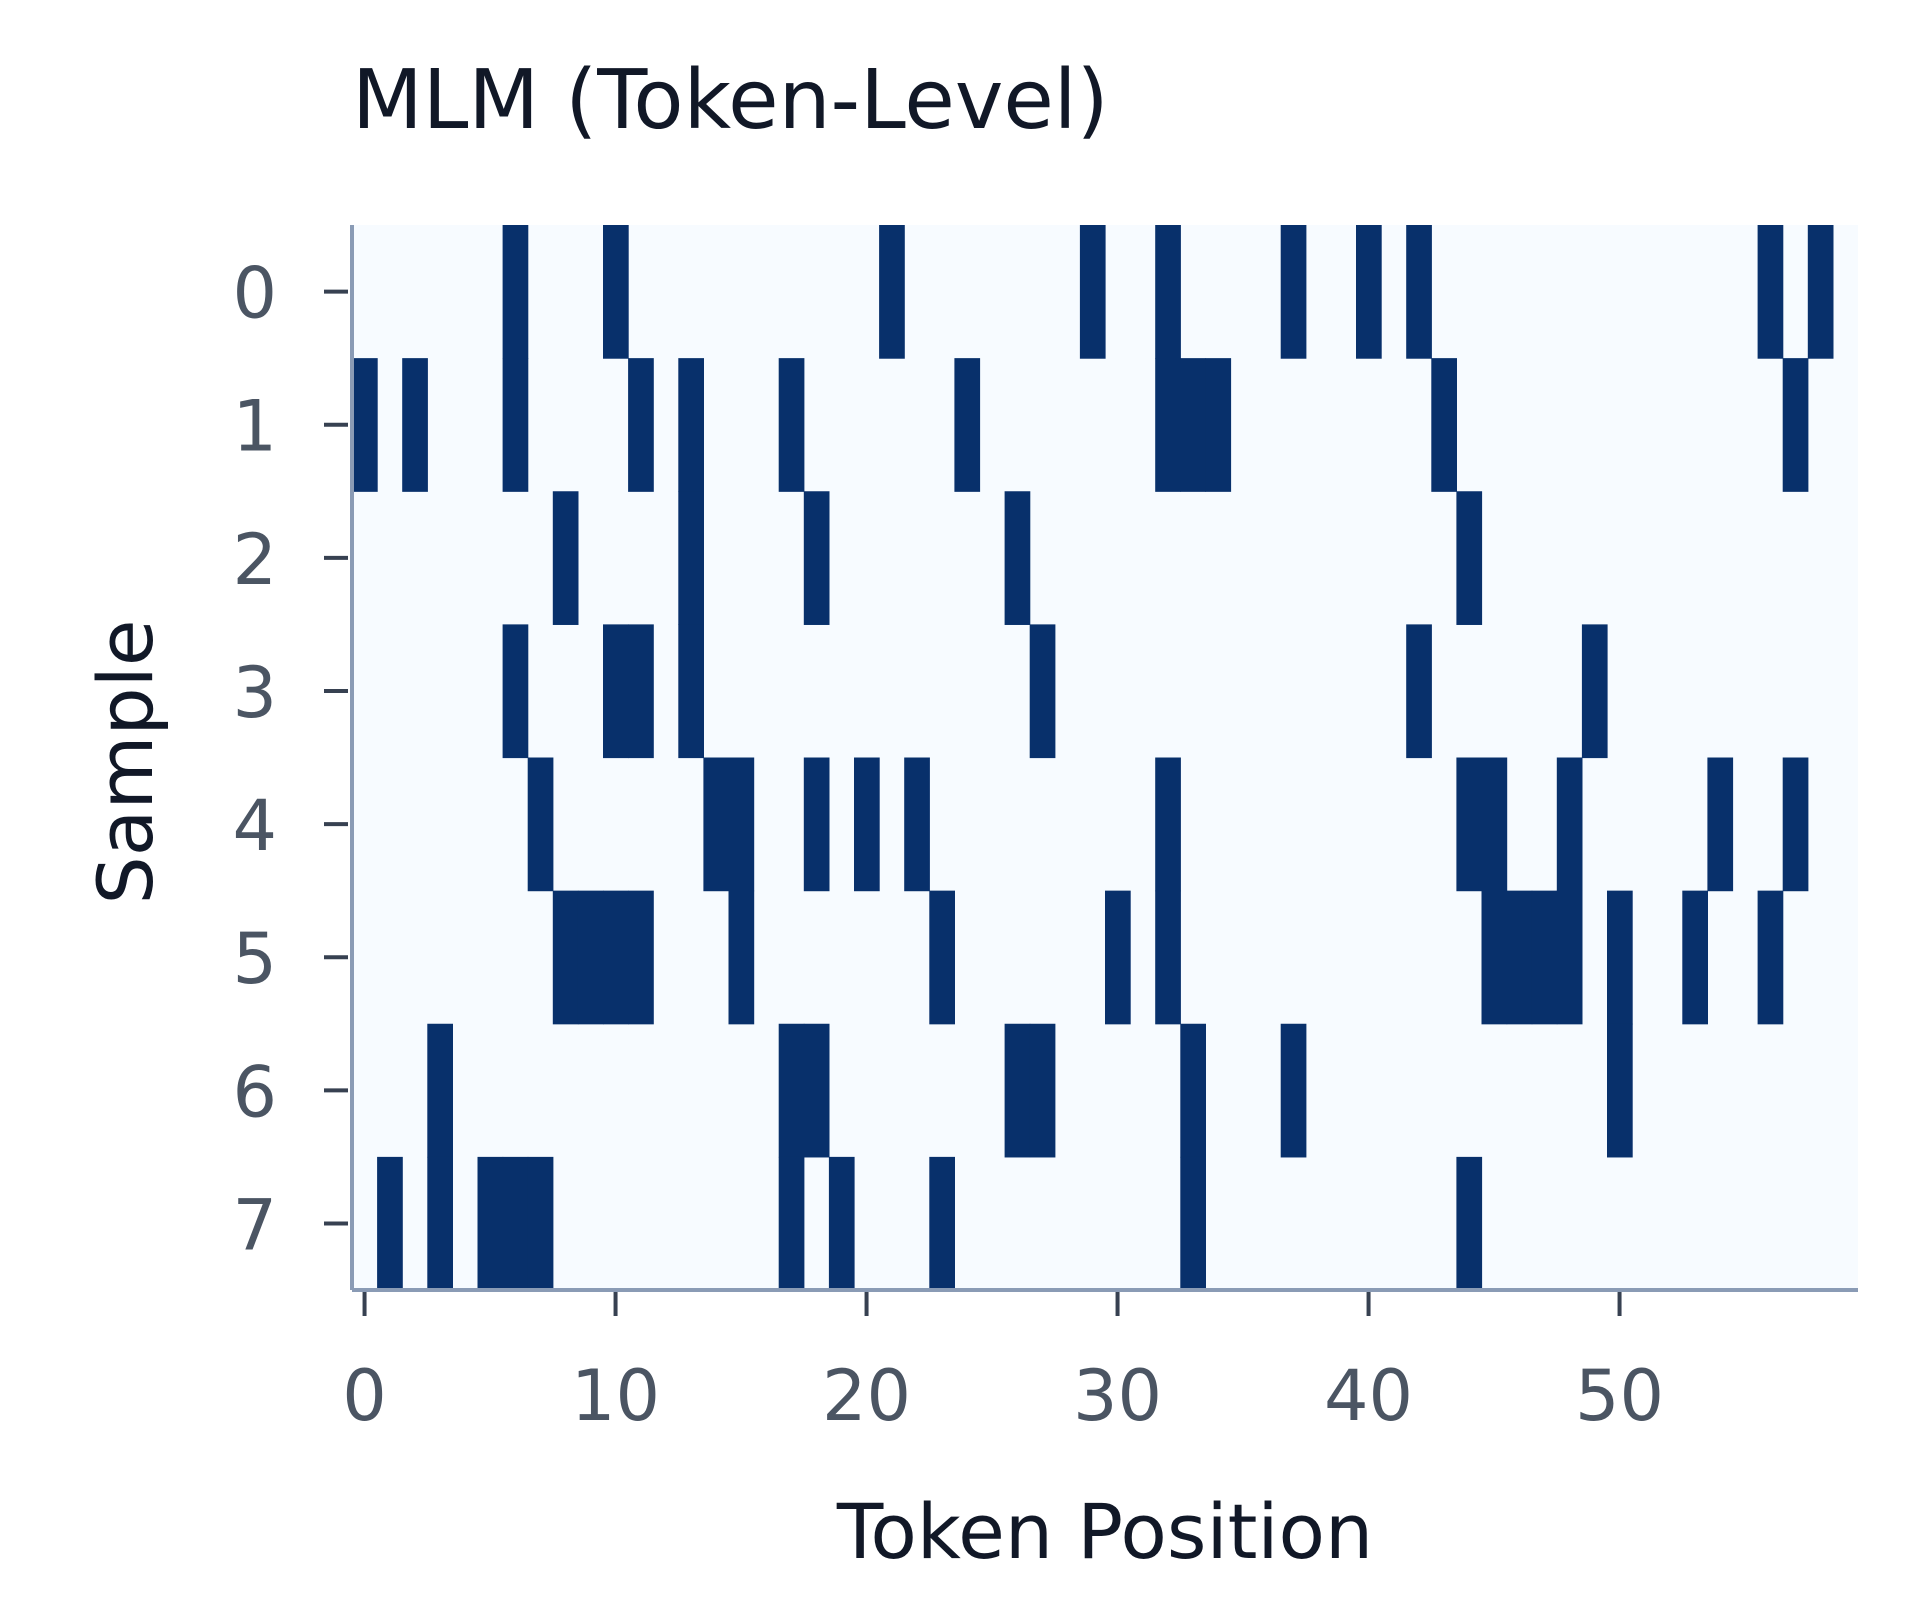 This screenshot has height=1600, width=1920. Describe the element at coordinates (254, 1225) in the screenshot. I see `y-tick-label: 7` at that location.